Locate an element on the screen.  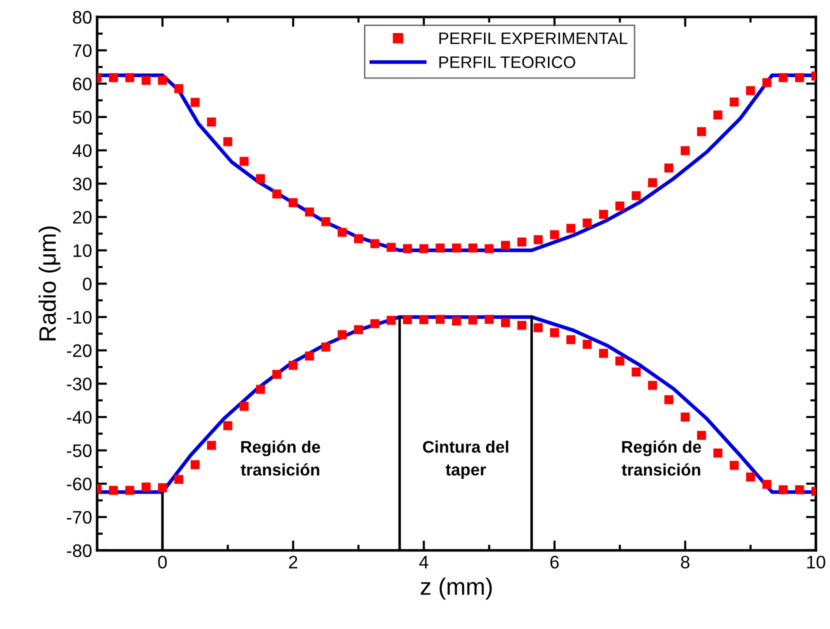
y-tick-label: 70 is located at coordinates (82, 51).